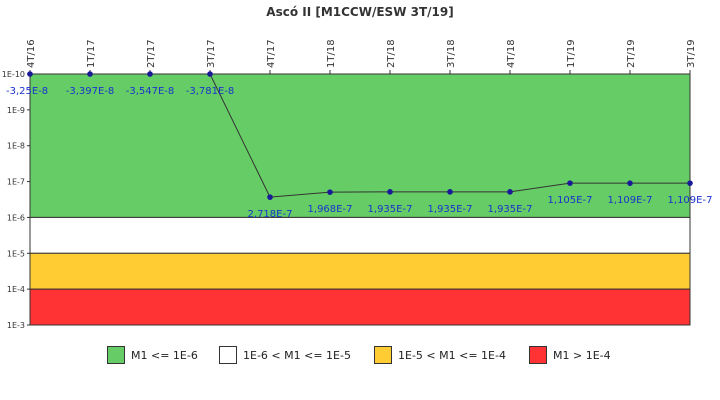 This screenshot has height=400, width=720. Describe the element at coordinates (116, 355) in the screenshot. I see `legend-swatch-green` at that location.